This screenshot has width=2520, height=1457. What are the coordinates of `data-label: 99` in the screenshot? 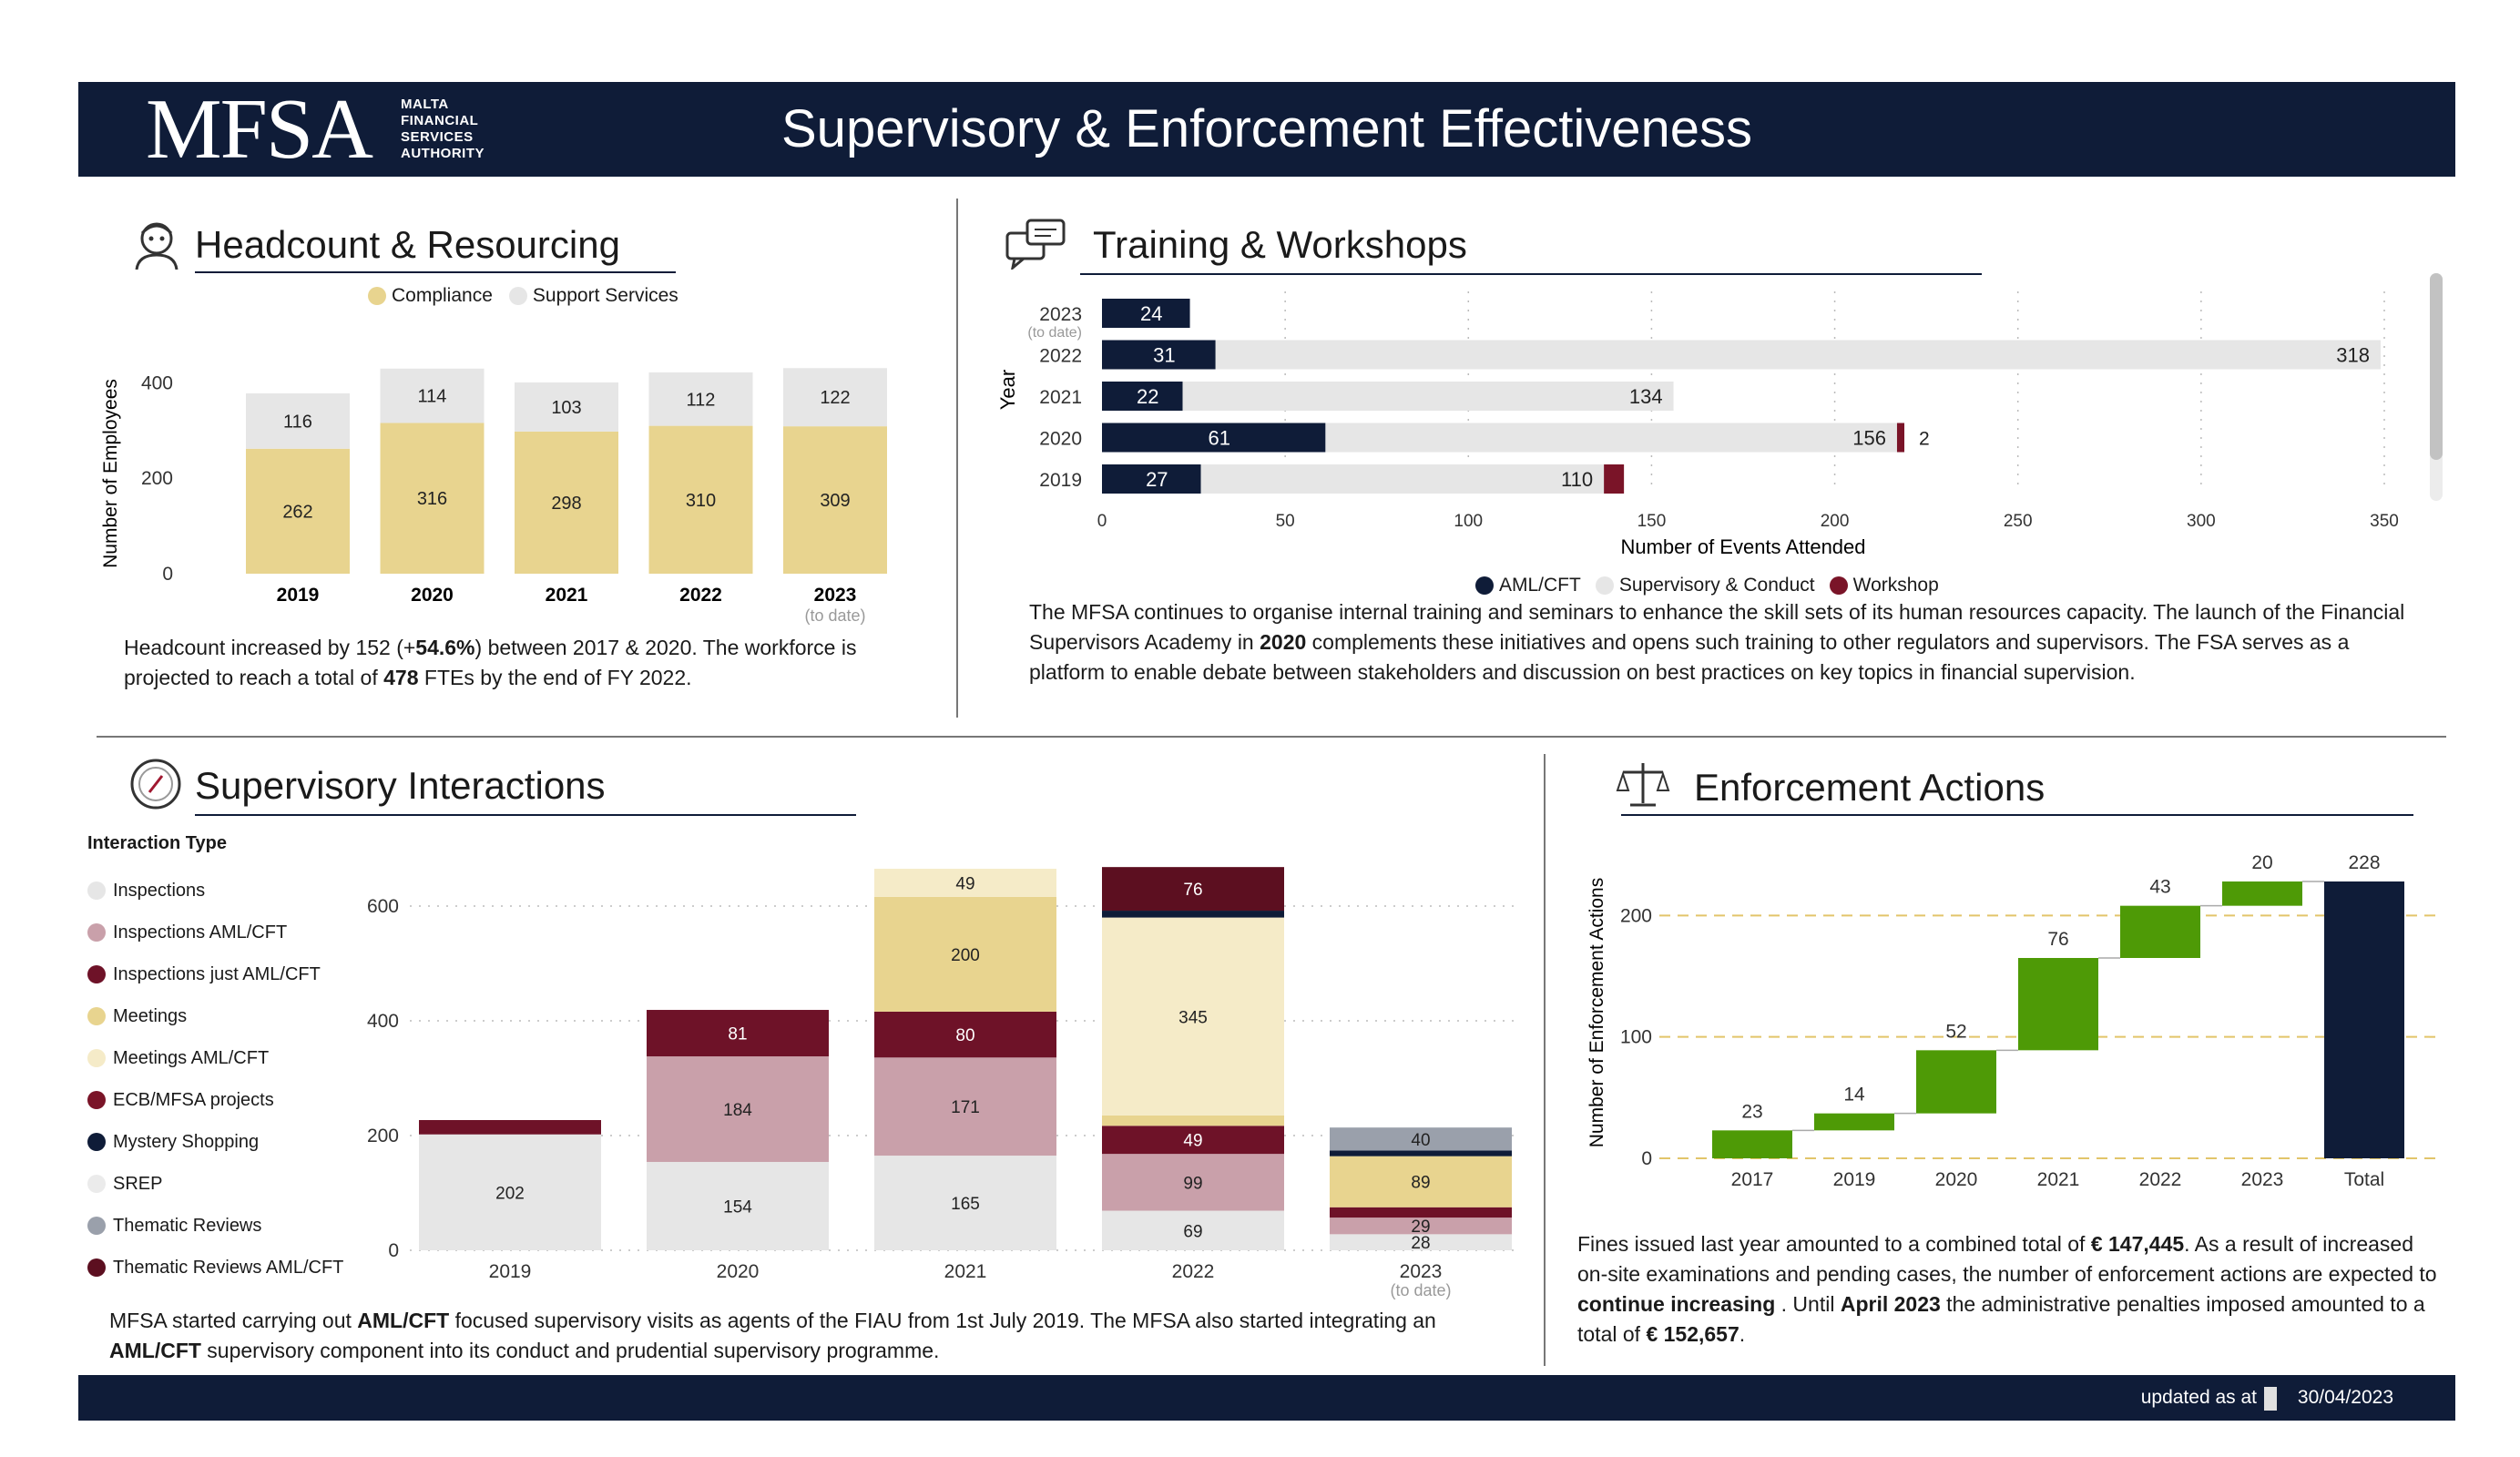 It's located at (1192, 1183).